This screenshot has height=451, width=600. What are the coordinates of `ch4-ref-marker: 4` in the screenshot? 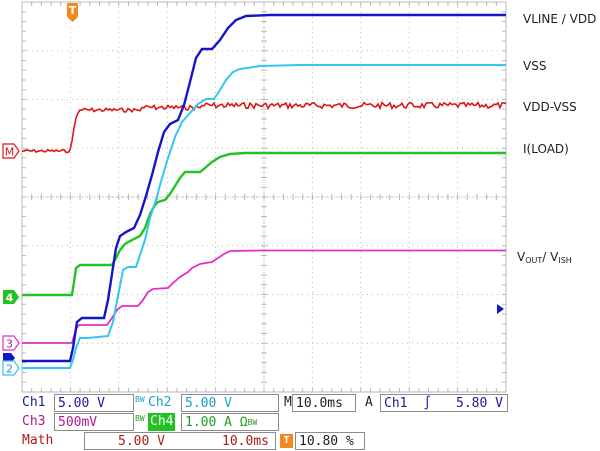 It's located at (11, 297).